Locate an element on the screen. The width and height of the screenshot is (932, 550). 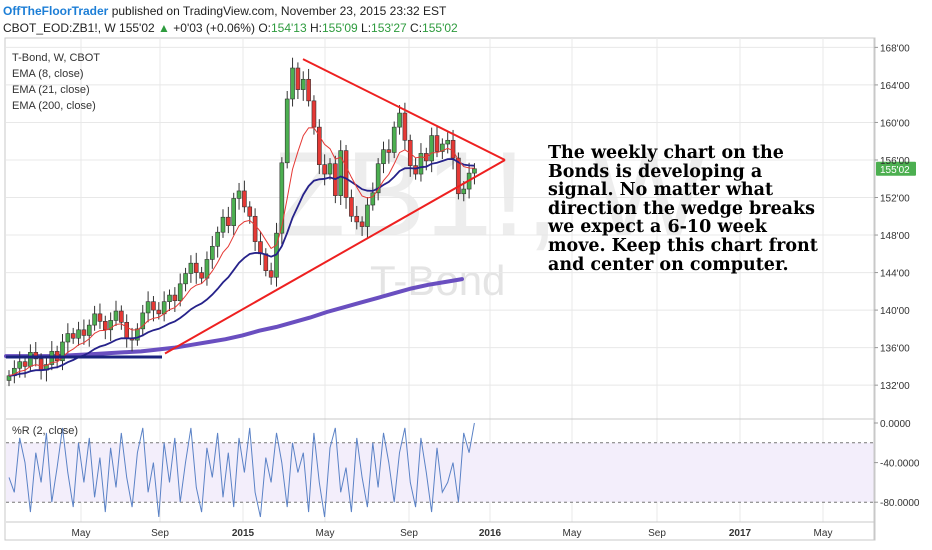
watermark: ZB1!, W T-Bond is located at coordinates (488, 215).